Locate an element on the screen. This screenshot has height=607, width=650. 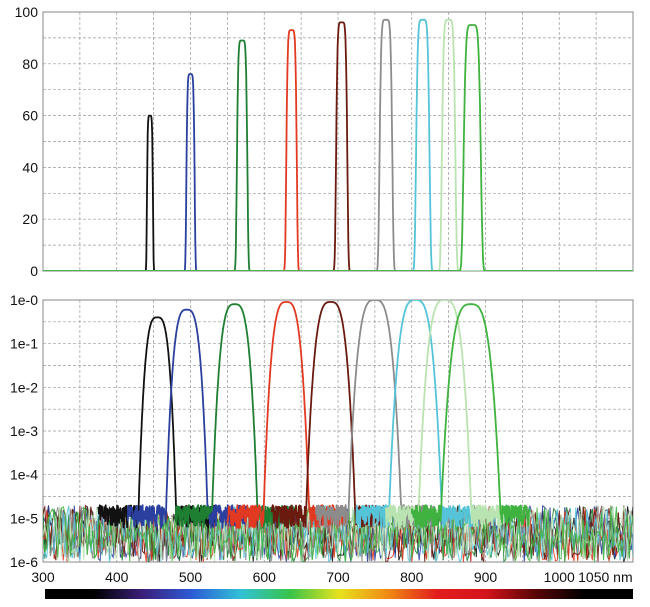
y-tick-label: 1e-1 is located at coordinates (24, 344).